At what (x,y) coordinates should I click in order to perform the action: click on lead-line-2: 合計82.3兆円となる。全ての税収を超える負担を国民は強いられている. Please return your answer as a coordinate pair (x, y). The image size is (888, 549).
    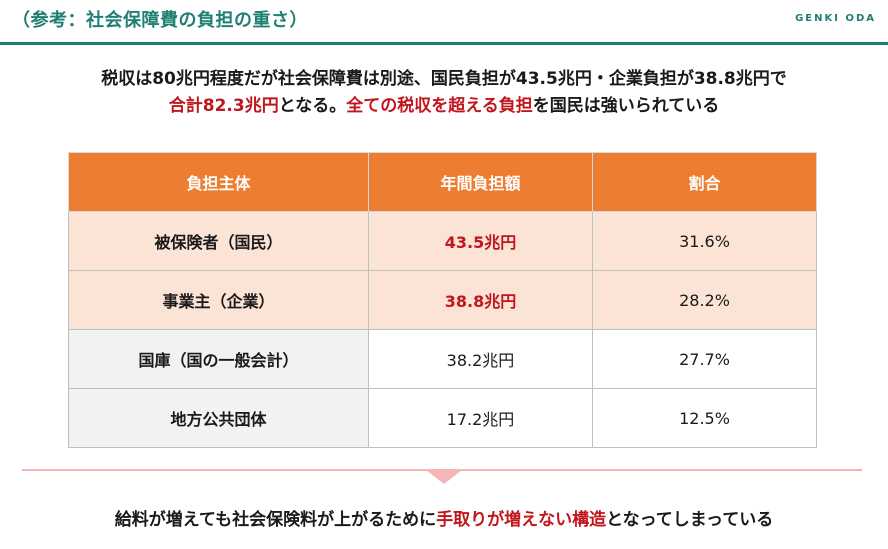
    Looking at the image, I should click on (444, 106).